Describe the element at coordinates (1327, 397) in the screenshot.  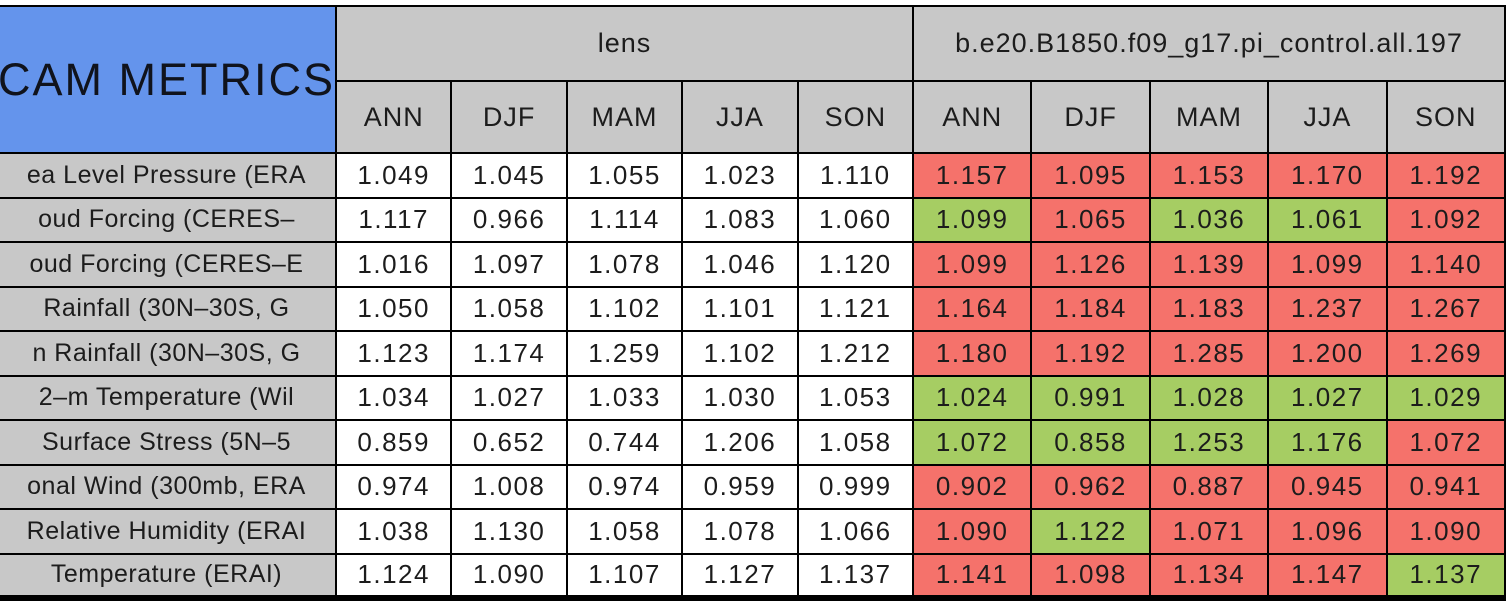
I see `control-value-cell: 1.027` at that location.